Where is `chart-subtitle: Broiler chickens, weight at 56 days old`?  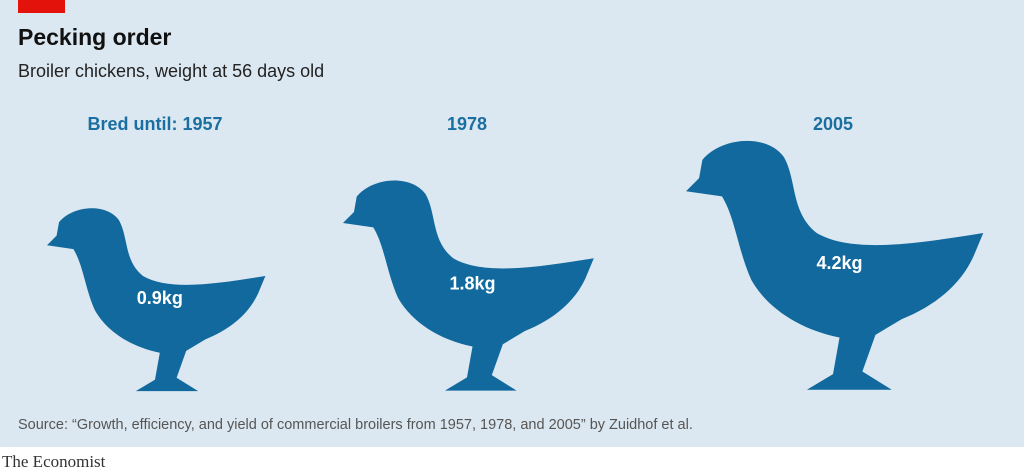 chart-subtitle: Broiler chickens, weight at 56 days old is located at coordinates (171, 71).